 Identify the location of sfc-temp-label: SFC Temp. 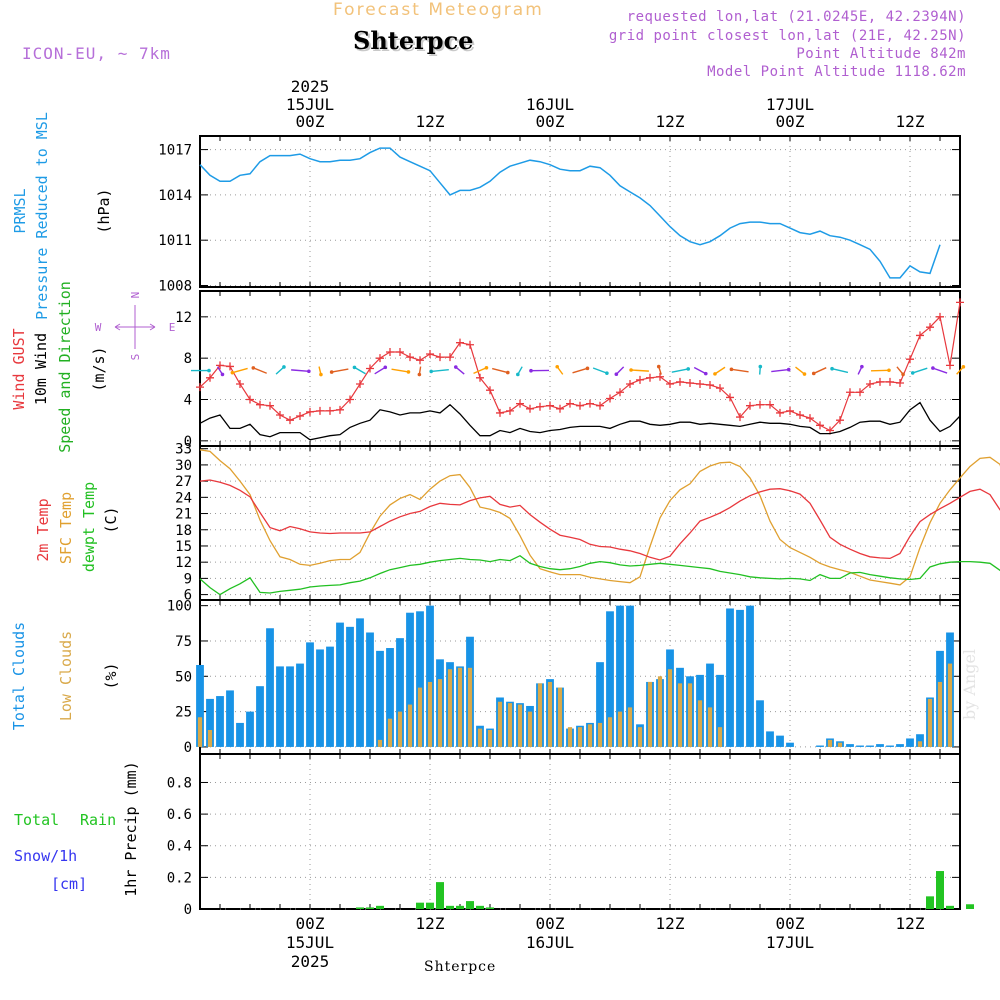
(66, 528).